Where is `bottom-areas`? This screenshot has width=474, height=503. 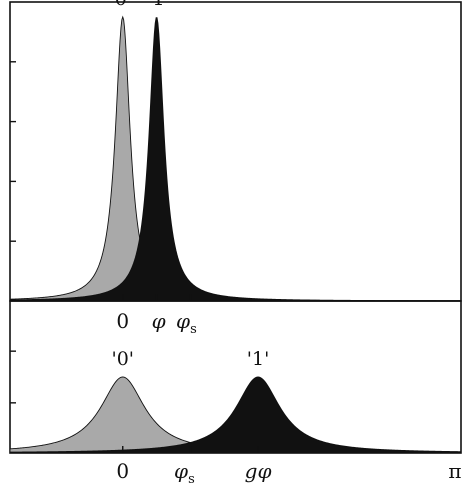 bottom-areas is located at coordinates (235, 415).